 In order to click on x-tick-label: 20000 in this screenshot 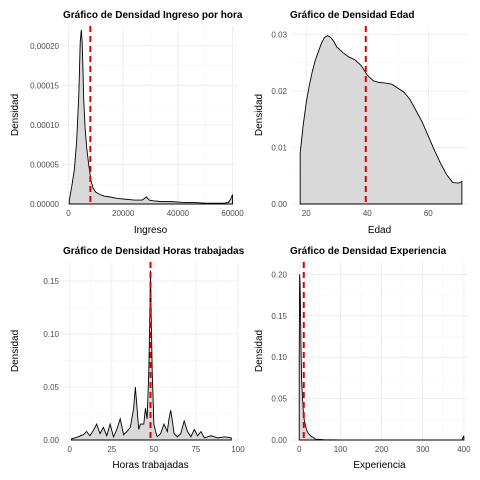, I will do `click(123, 213)`.